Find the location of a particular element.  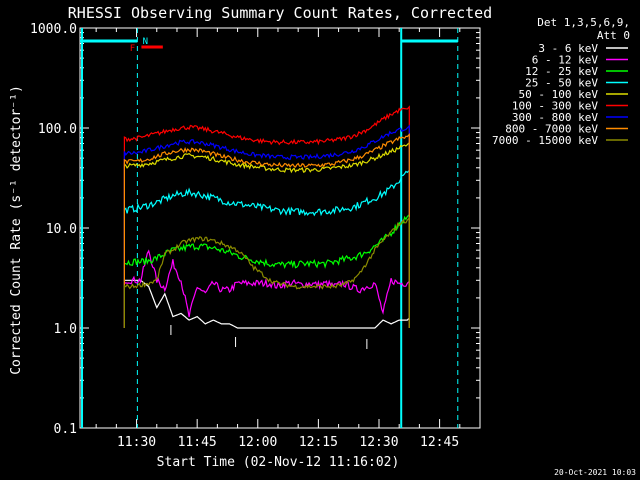

legend-title-line-1: Det 1,3,5,6,9, is located at coordinates (583, 22).